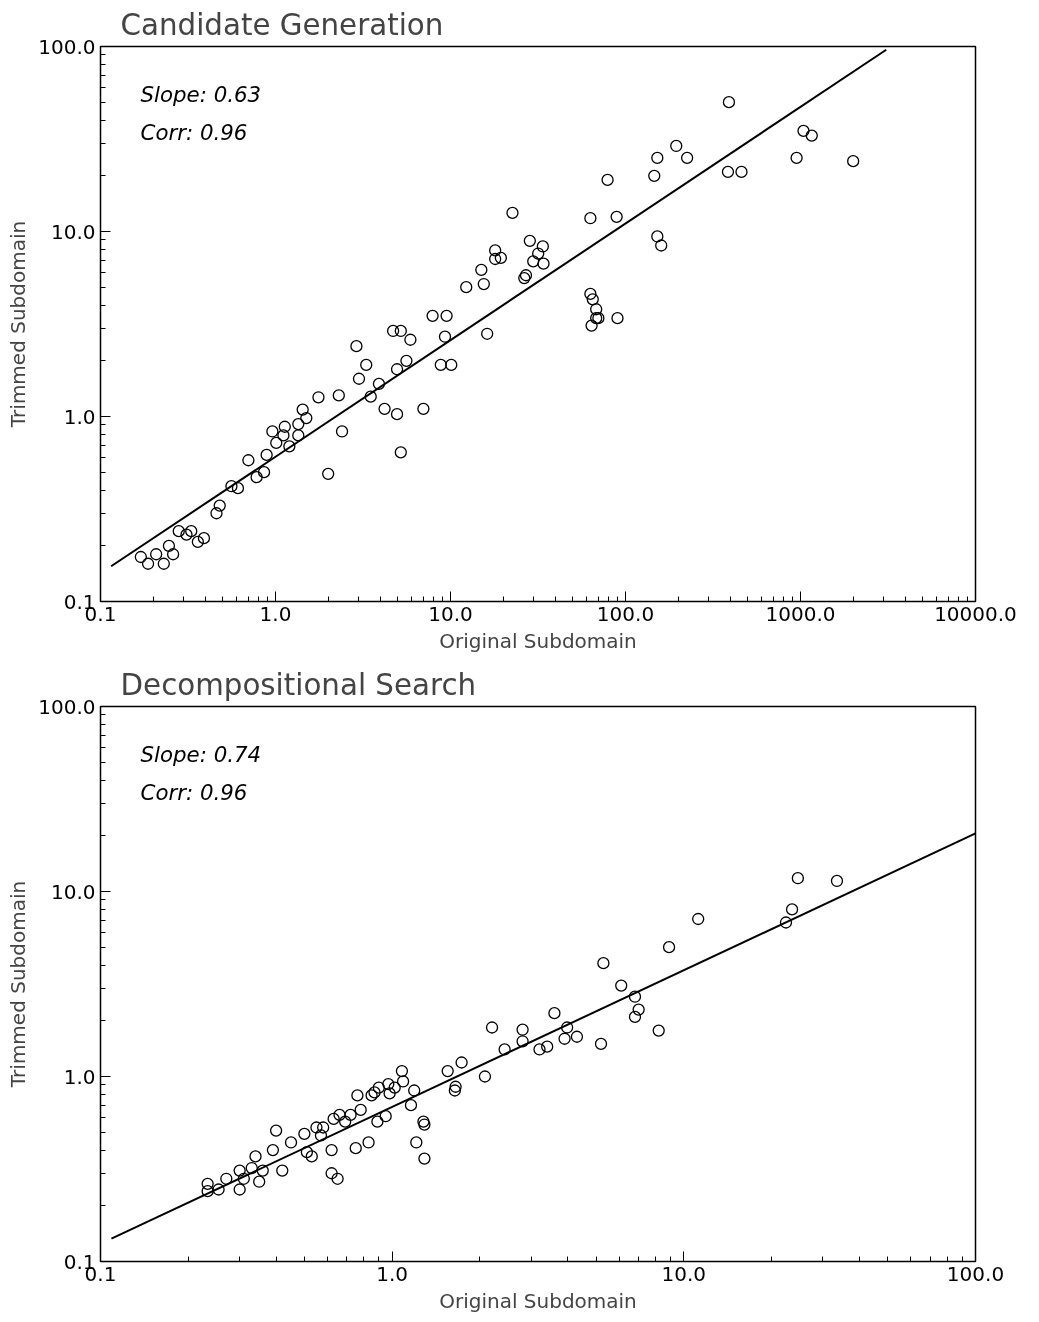  I want to click on annotation: Slope: 0.63, so click(201, 94).